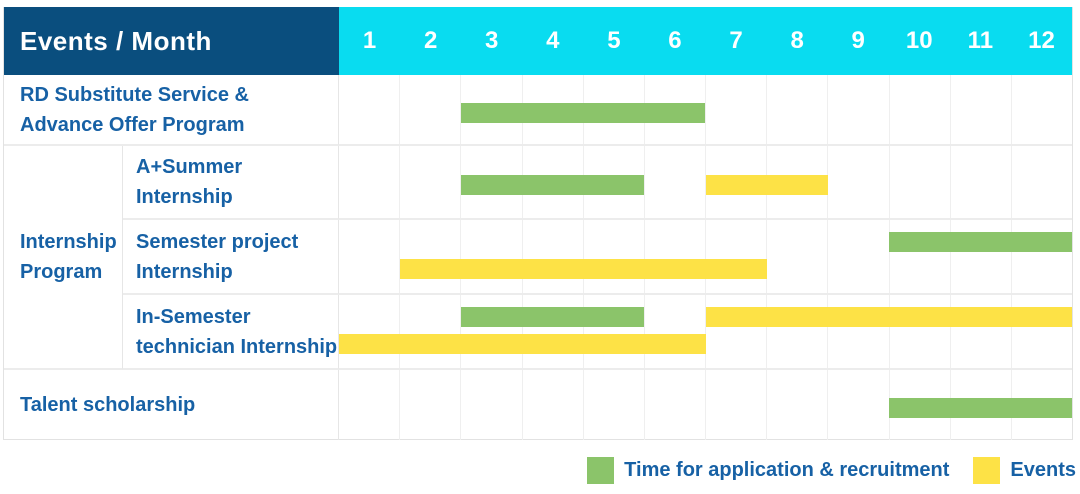 The height and width of the screenshot is (494, 1080). Describe the element at coordinates (601, 470) in the screenshot. I see `legend-swatch-green-icon` at that location.